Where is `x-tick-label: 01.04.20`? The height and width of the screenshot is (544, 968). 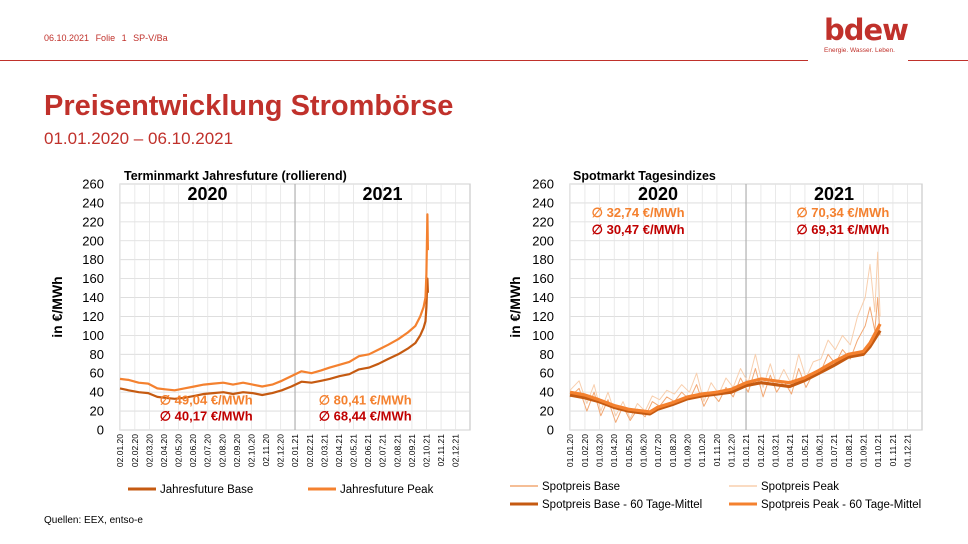 x-tick-label: 01.04.20 is located at coordinates (614, 450).